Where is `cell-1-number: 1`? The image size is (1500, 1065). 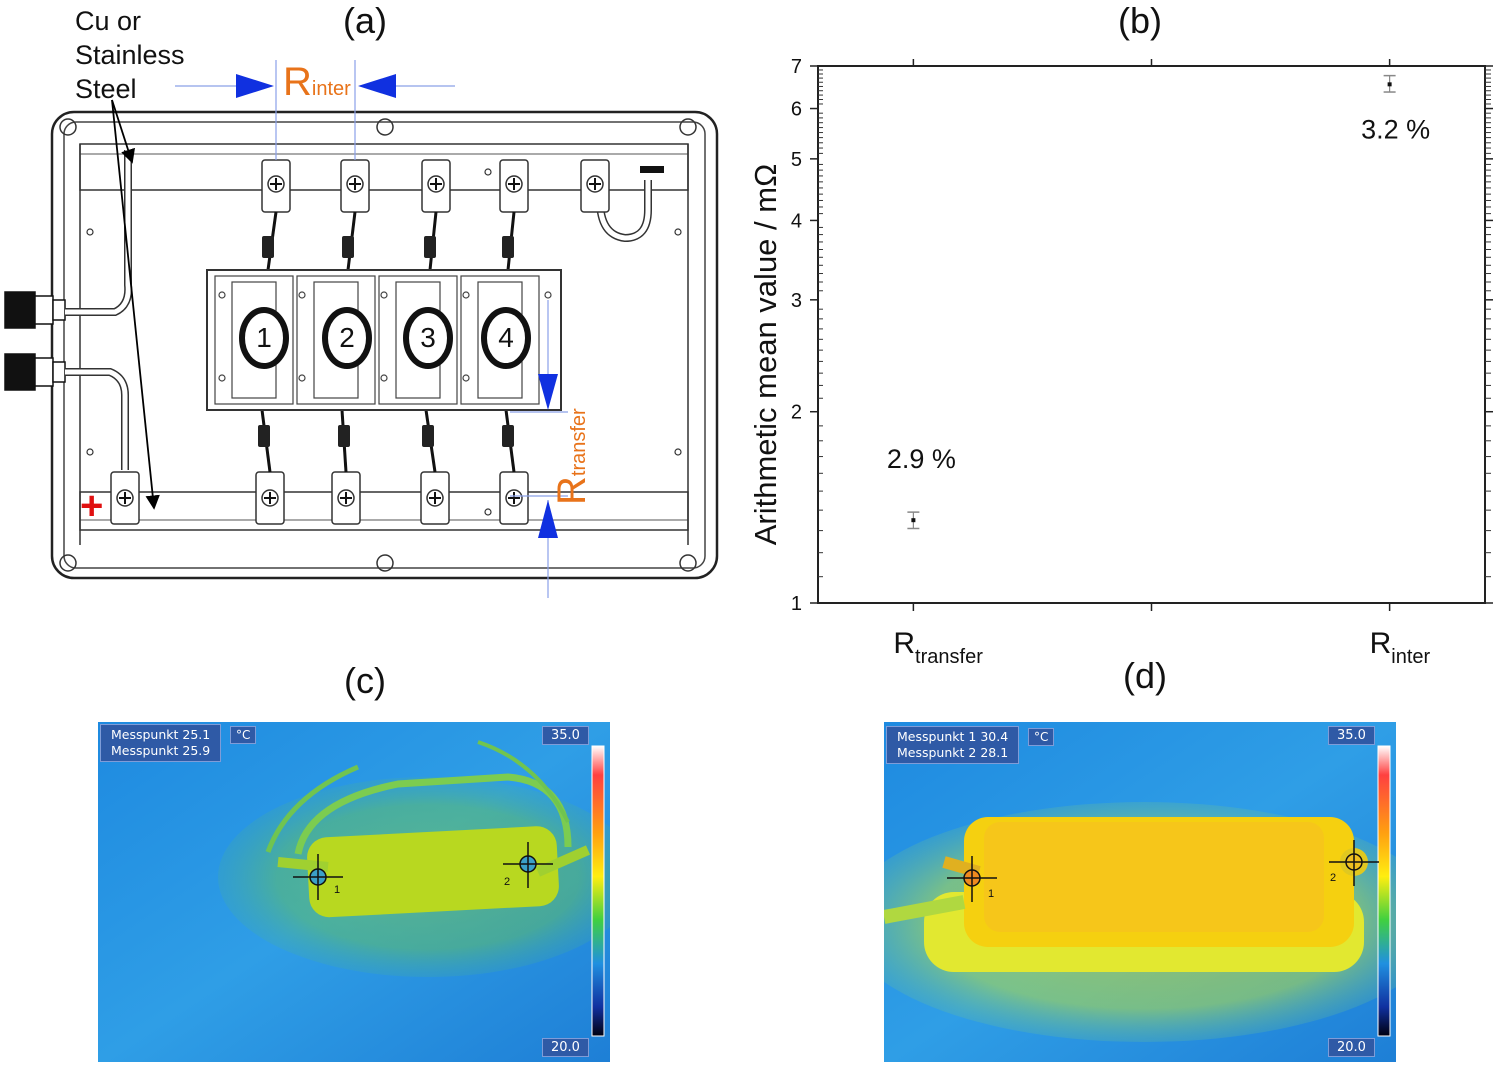
cell-1-number: 1 is located at coordinates (264, 337).